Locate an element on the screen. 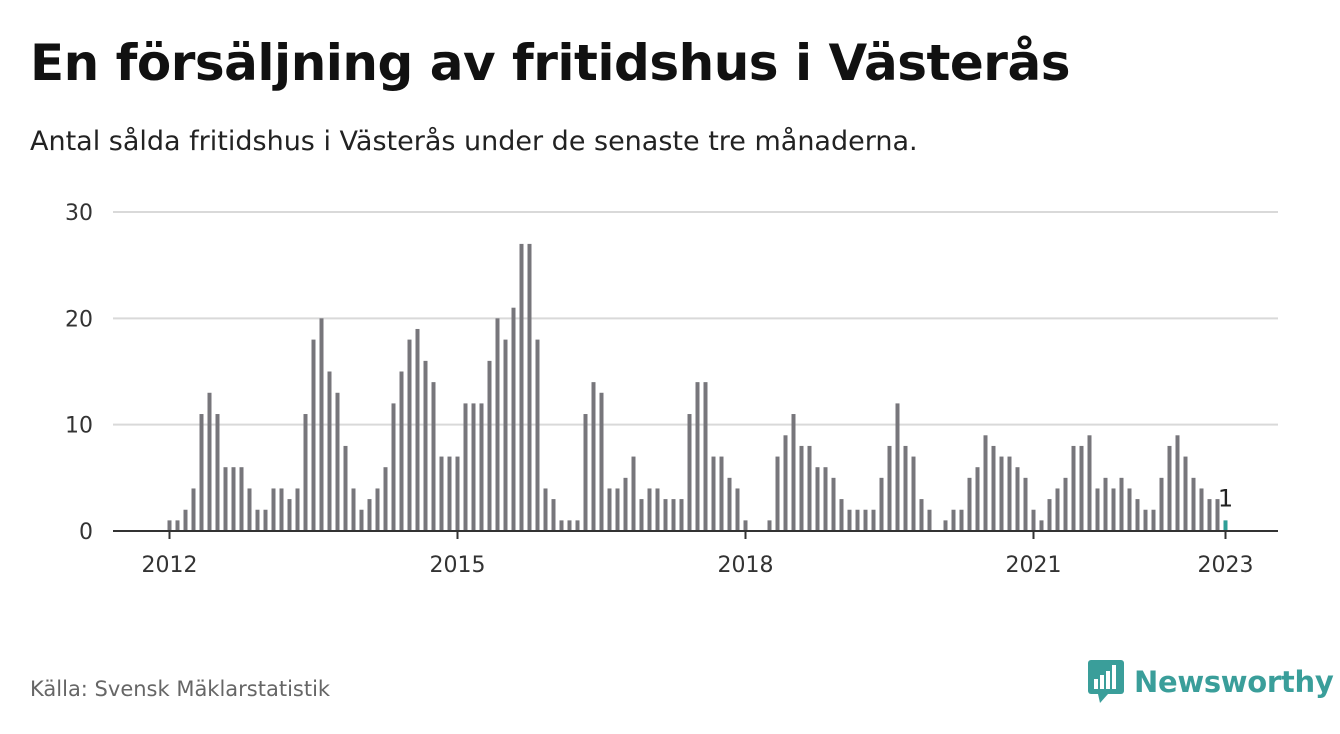 The image size is (1340, 734). newsworthy-logo-icon is located at coordinates (1106, 681).